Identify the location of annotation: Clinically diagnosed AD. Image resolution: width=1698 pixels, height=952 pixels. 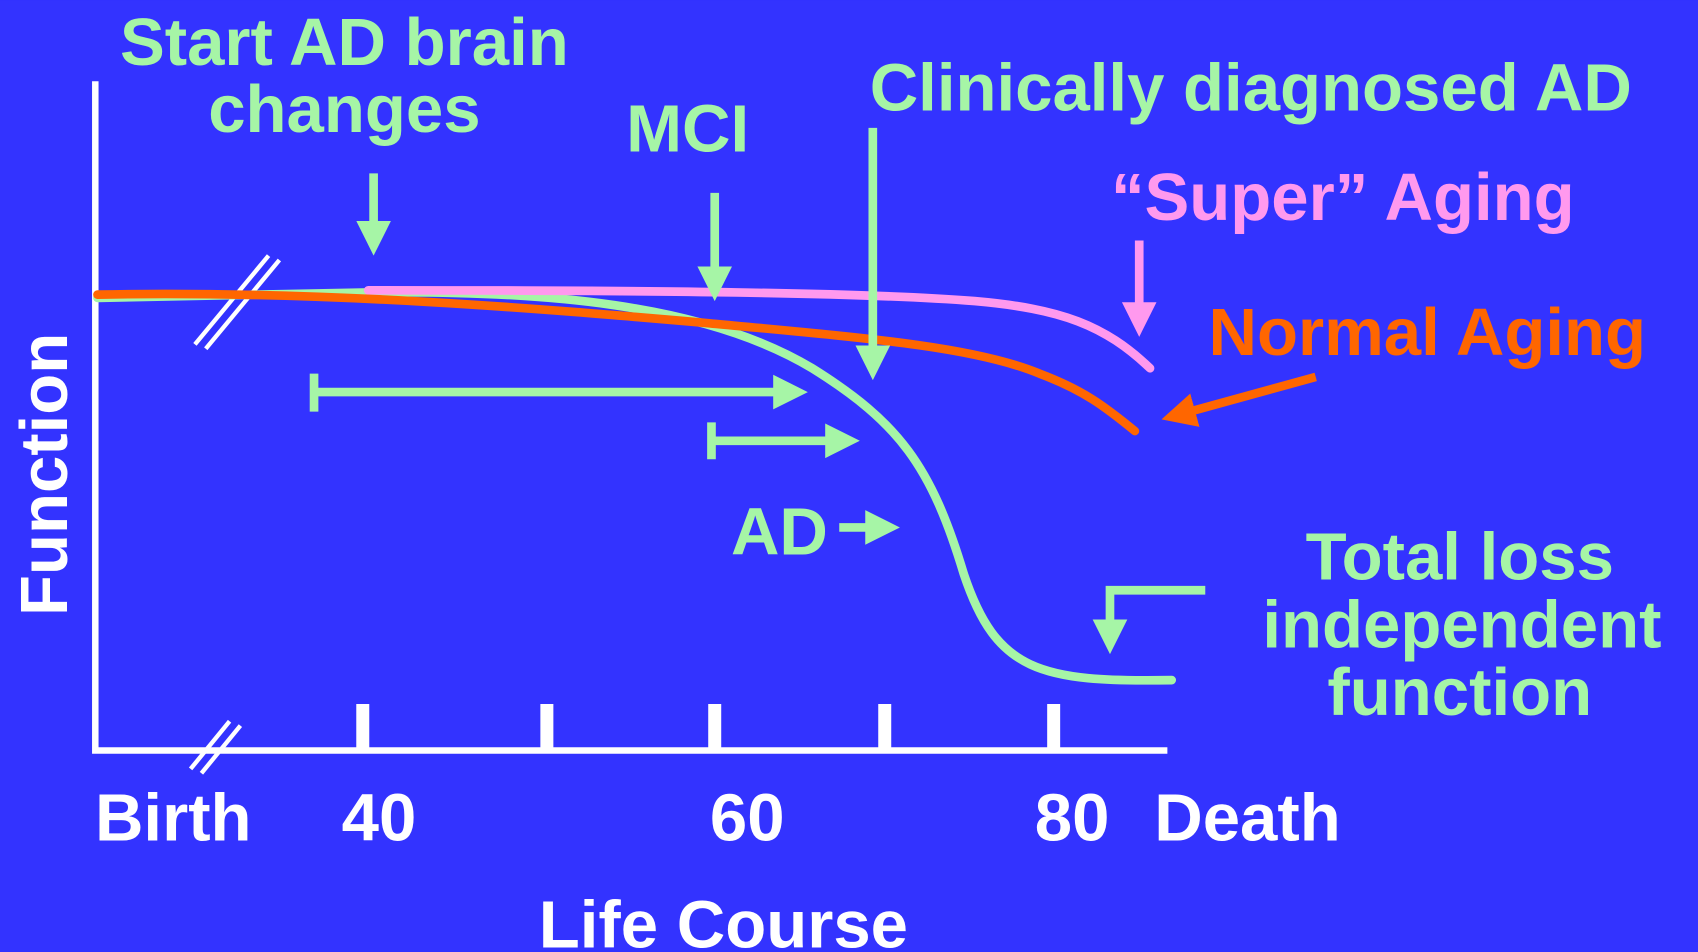
(1251, 88).